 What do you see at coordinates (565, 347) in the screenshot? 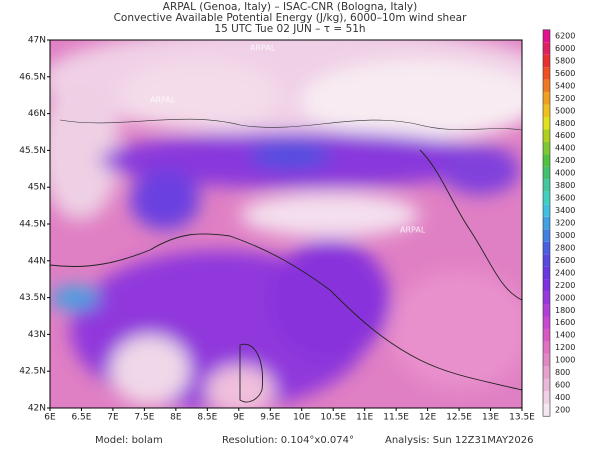
I see `colorbar-label: 1200` at bounding box center [565, 347].